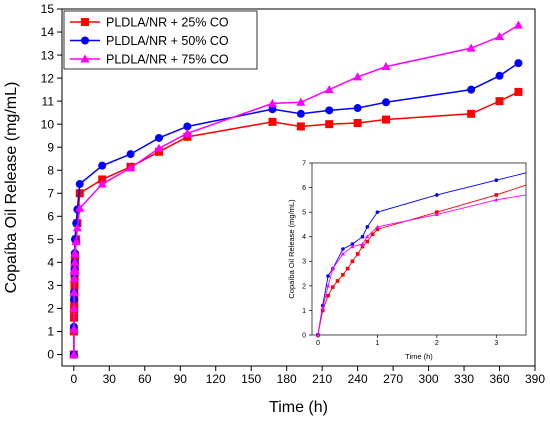  What do you see at coordinates (50, 355) in the screenshot?
I see `main-y-tick-label: 0` at bounding box center [50, 355].